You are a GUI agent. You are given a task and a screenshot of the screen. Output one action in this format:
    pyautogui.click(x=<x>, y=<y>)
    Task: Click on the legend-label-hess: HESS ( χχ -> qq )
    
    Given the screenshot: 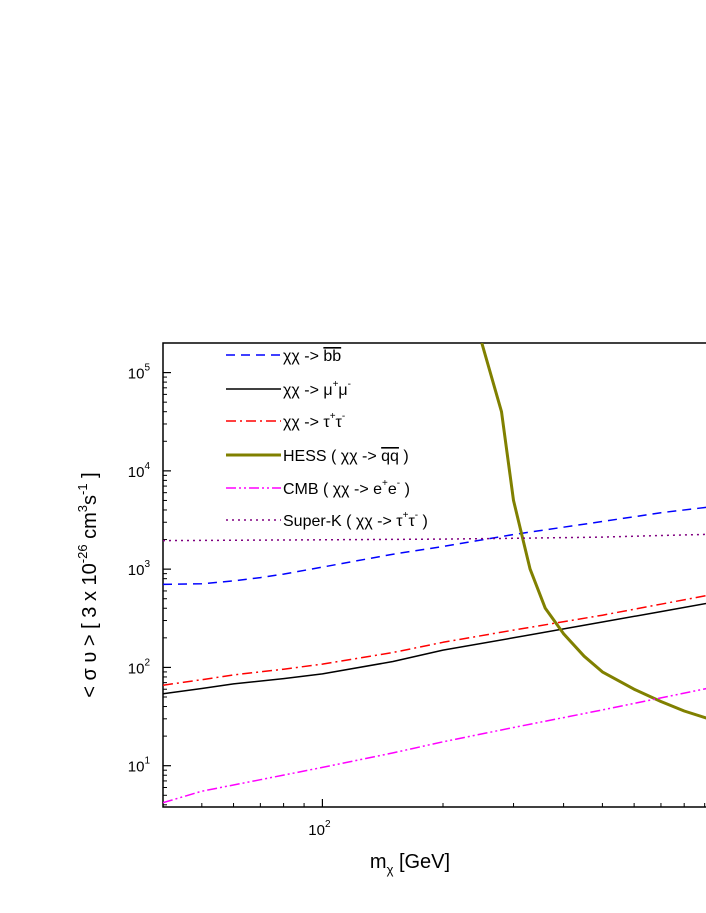 What is the action you would take?
    pyautogui.click(x=346, y=456)
    